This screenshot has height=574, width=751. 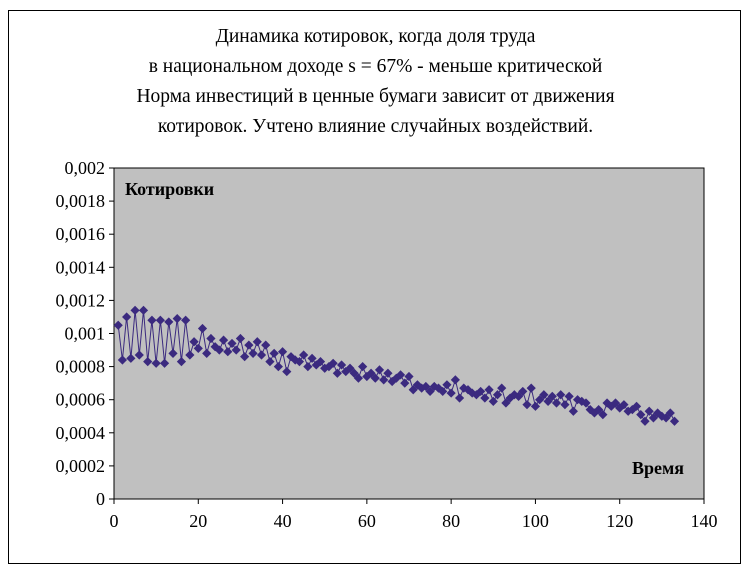 I want to click on x-axis: 0 20 40 60 80 100 120 140, so click(x=414, y=515).